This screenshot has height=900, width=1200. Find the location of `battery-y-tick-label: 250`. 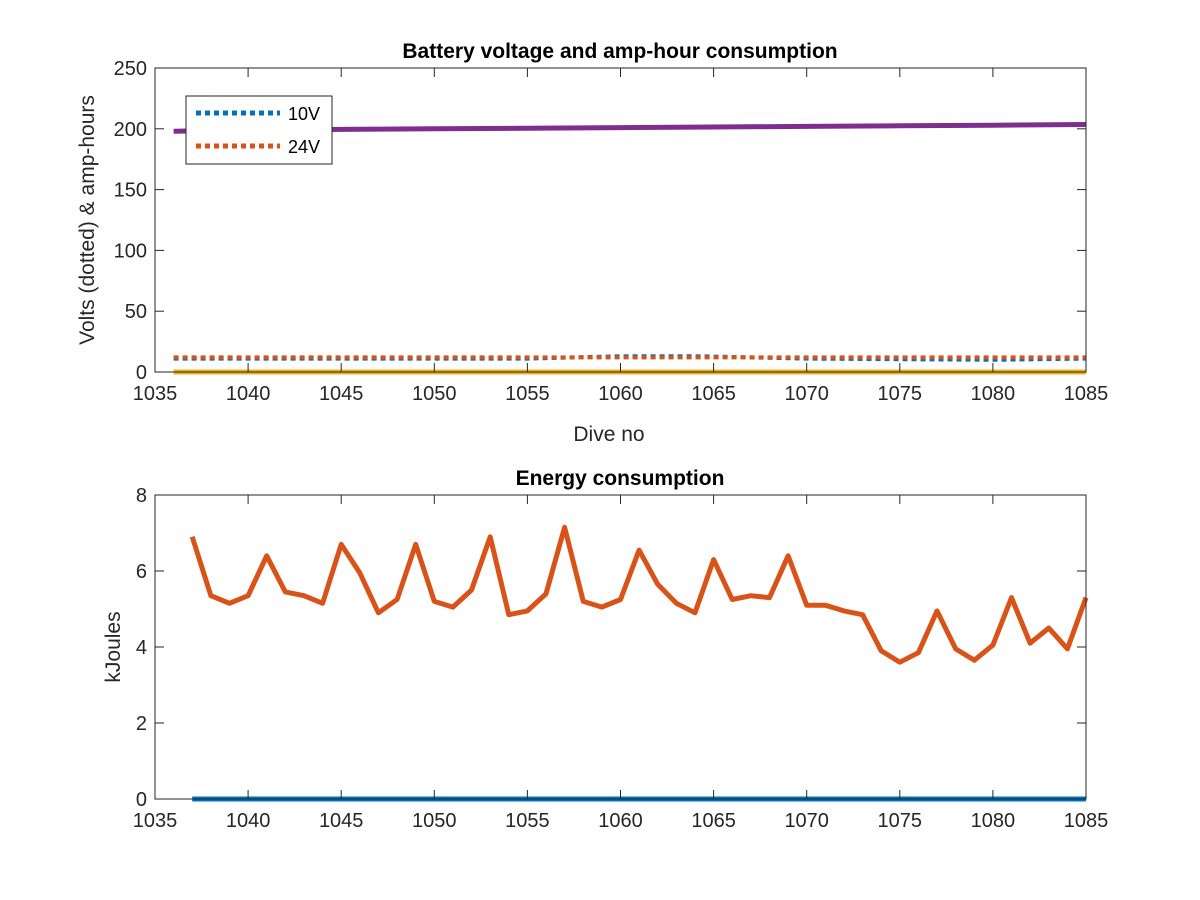

battery-y-tick-label: 250 is located at coordinates (130, 69).